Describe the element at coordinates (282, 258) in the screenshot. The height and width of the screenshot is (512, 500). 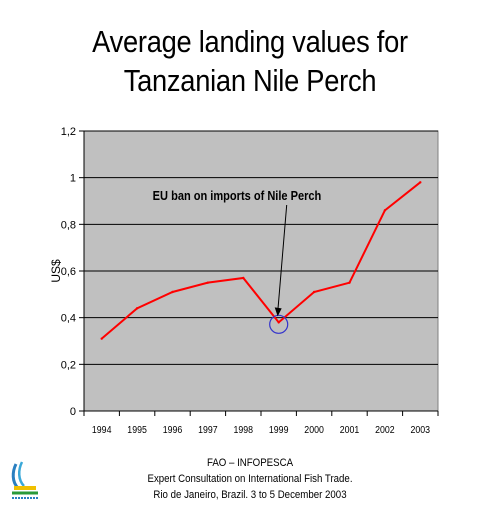
I see `annotation-arrow-line` at that location.